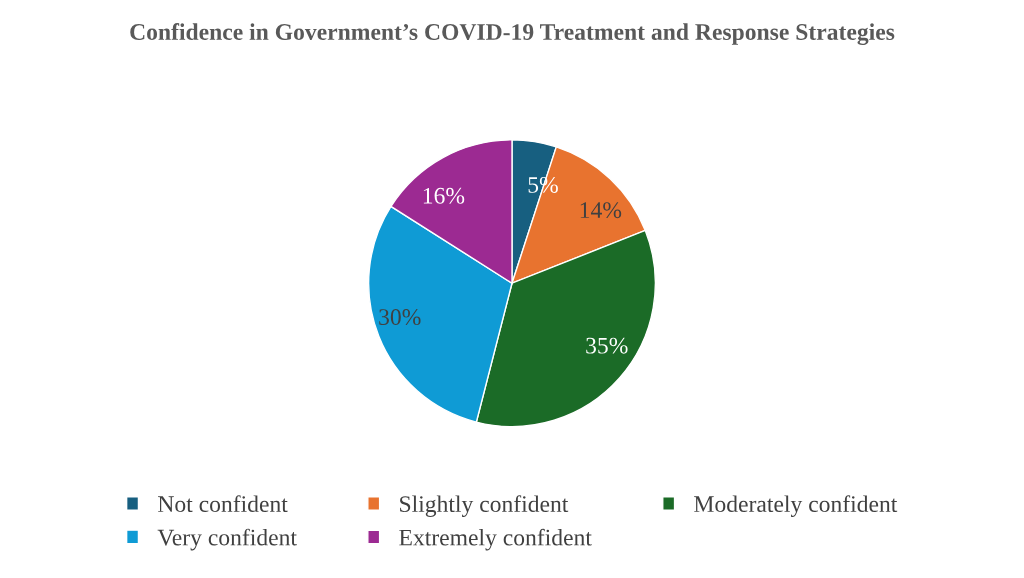  Describe the element at coordinates (484, 506) in the screenshot. I see `legend-label: Slightly confident` at that location.